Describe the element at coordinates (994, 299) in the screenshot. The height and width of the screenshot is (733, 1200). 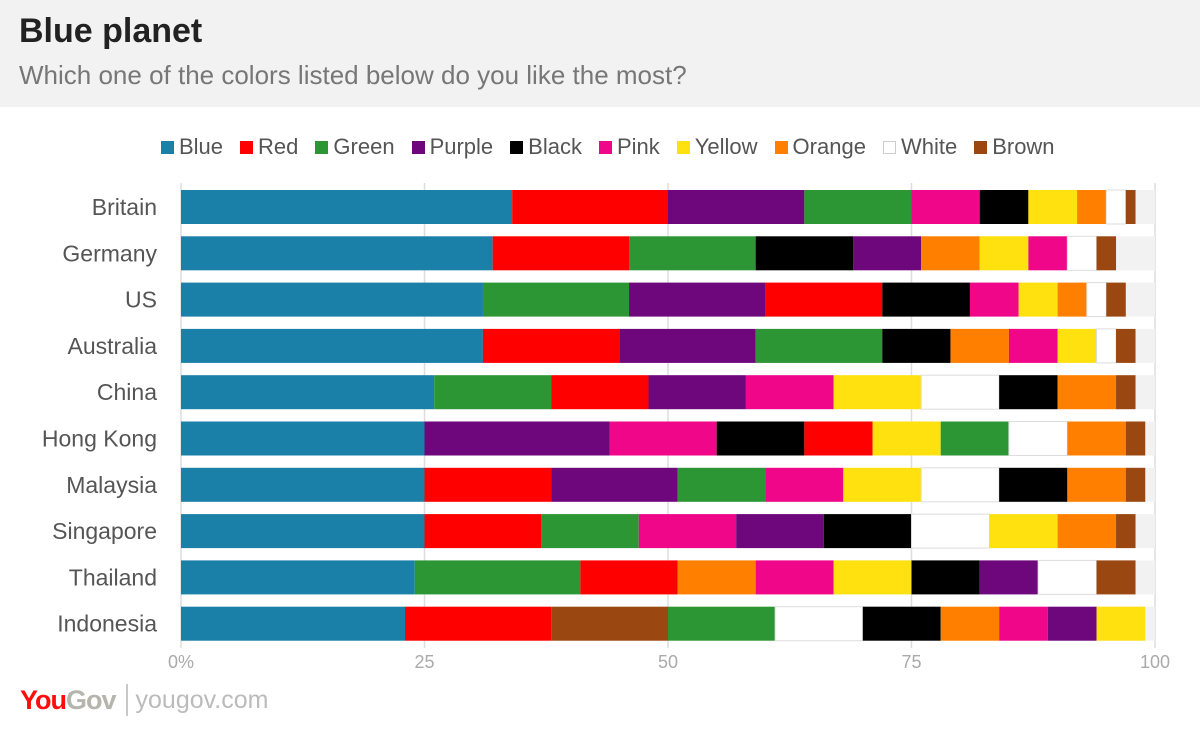
I see `bar-segment-us-pink` at that location.